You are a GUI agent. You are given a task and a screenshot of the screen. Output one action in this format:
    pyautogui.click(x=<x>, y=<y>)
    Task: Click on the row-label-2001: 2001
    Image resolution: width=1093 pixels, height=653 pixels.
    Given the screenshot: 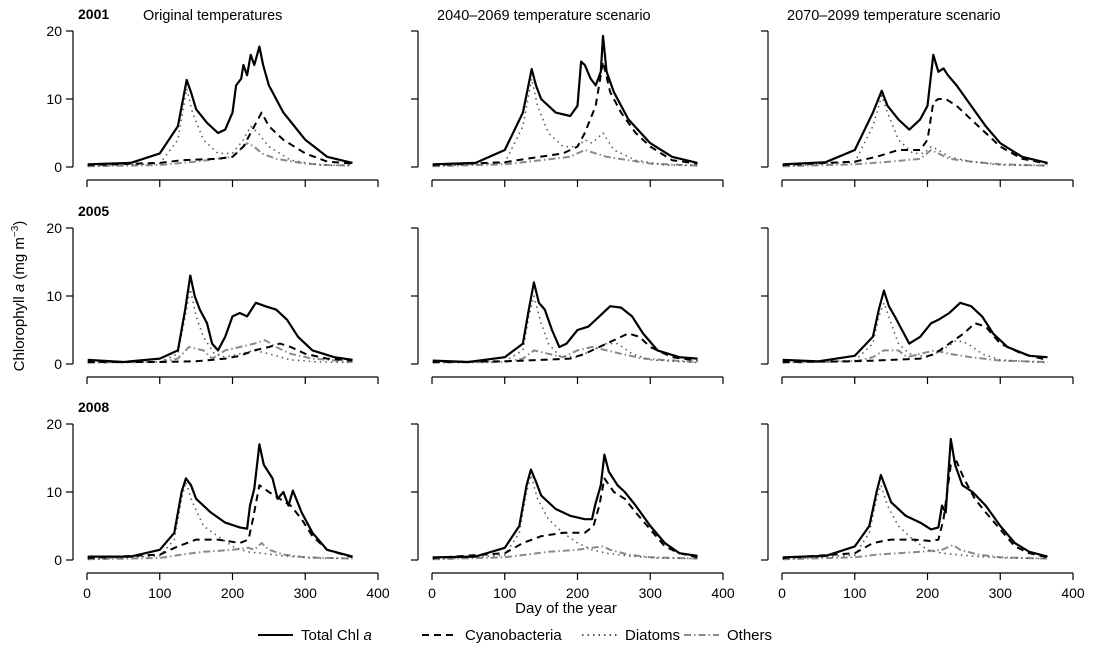 What is the action you would take?
    pyautogui.click(x=93, y=14)
    